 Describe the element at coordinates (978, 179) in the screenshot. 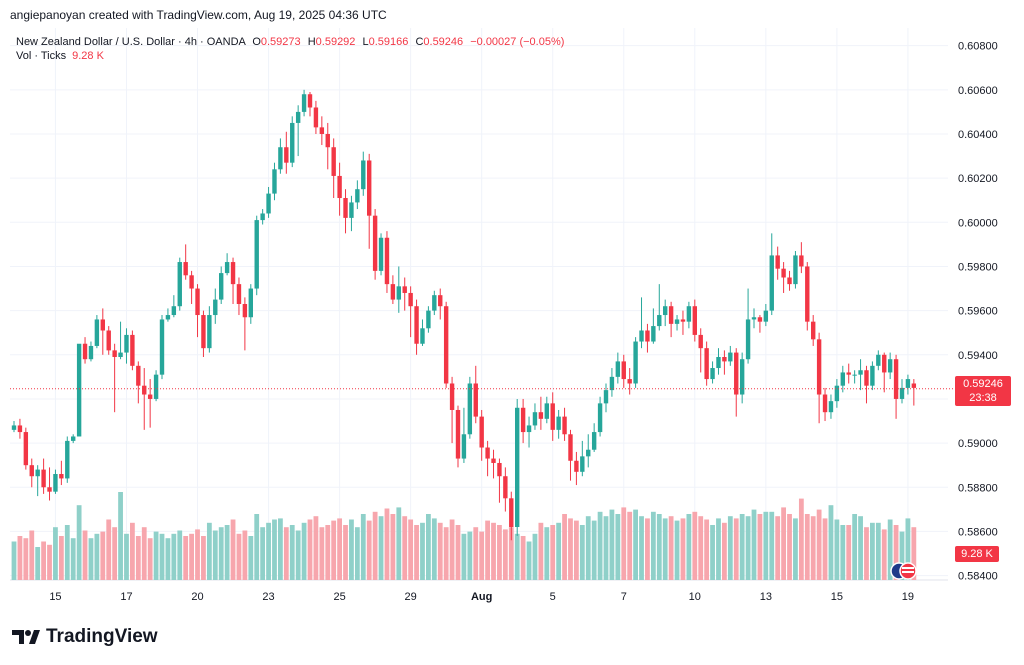

I see `y-tick-label: 0.60200` at that location.